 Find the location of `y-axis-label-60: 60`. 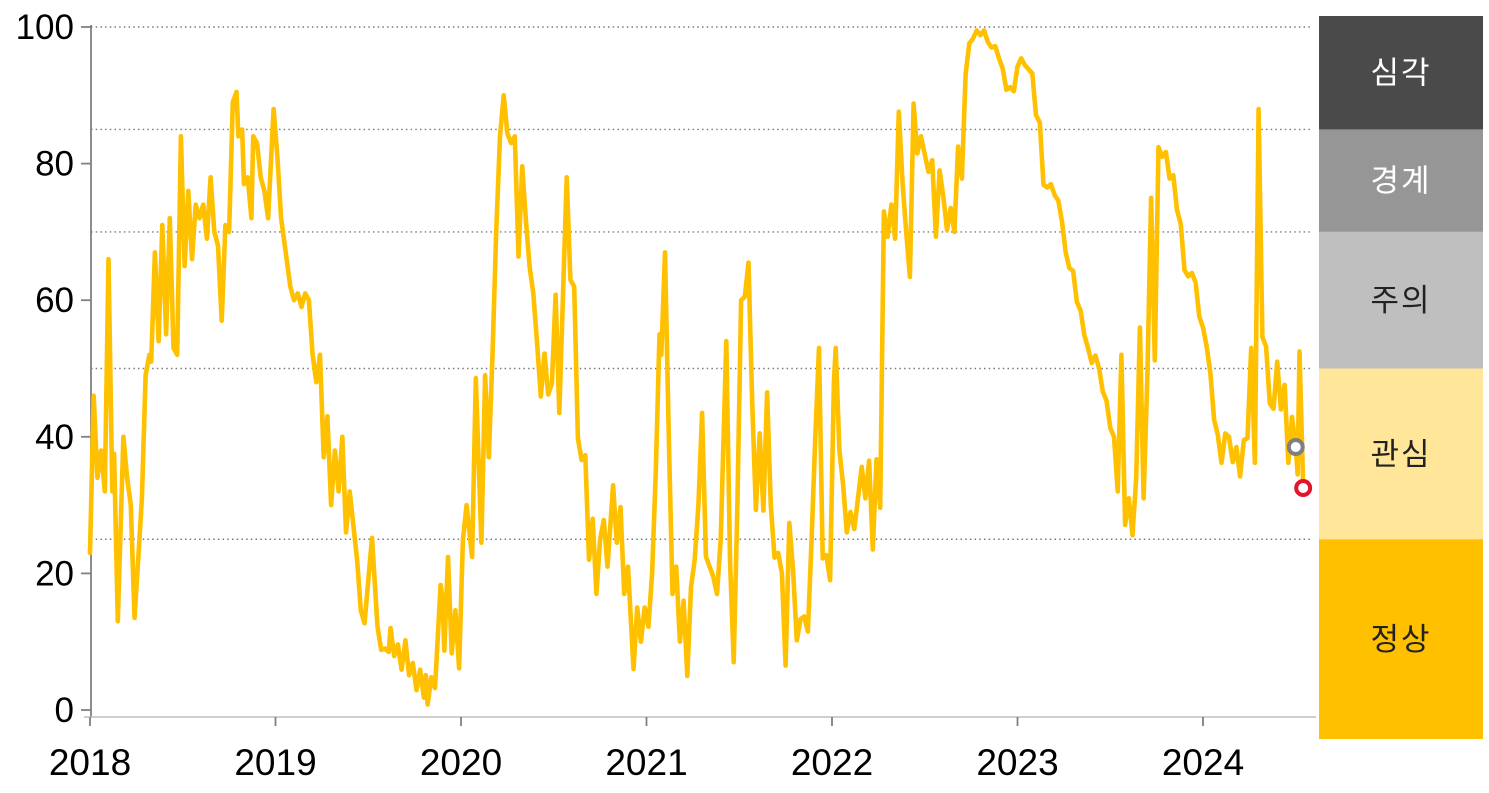

y-axis-label-60: 60 is located at coordinates (54, 300).